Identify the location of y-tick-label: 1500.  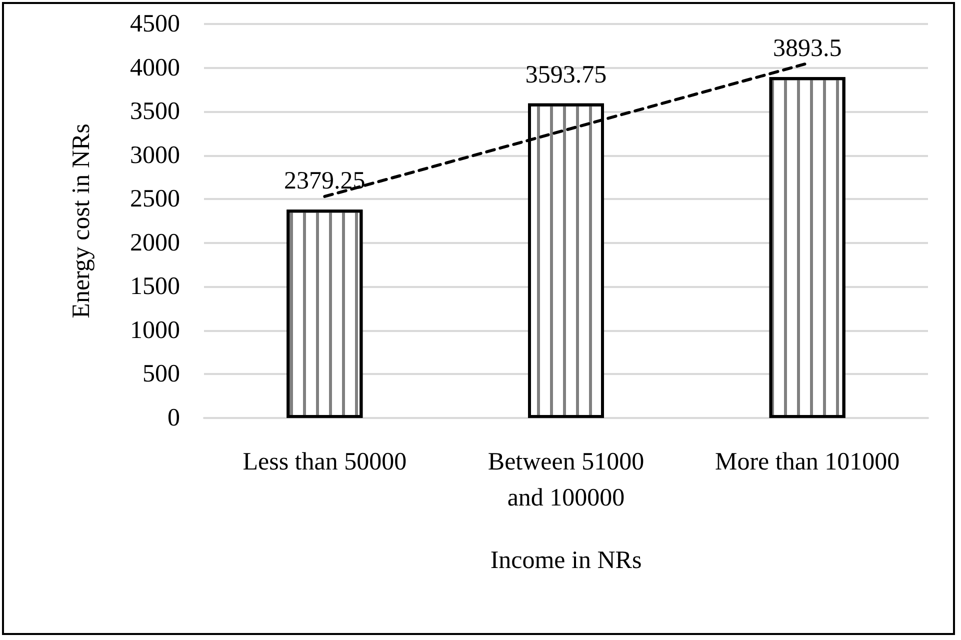
(155, 286).